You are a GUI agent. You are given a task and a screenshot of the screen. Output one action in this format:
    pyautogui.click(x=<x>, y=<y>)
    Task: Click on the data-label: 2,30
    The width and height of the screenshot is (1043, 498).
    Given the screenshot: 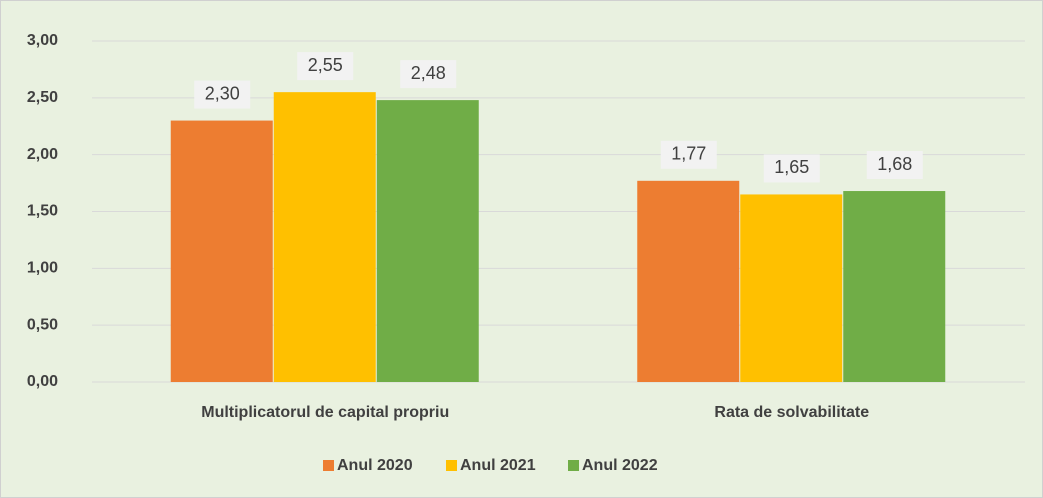 What is the action you would take?
    pyautogui.click(x=222, y=93)
    